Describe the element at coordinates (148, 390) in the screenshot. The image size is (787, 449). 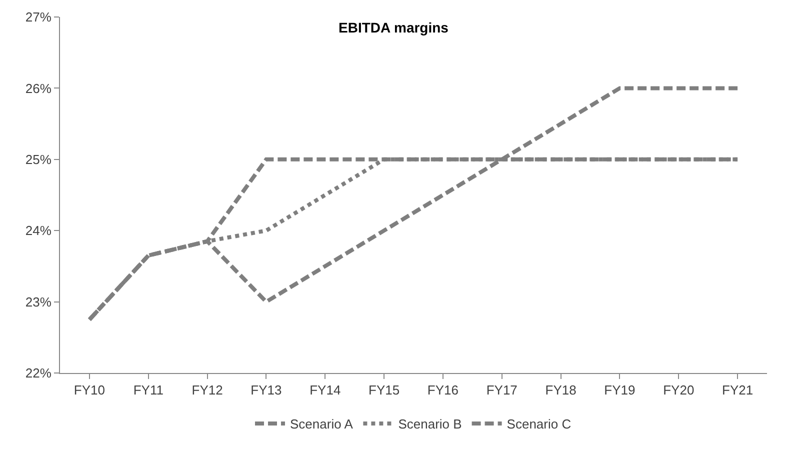
I see `x-tick-label: FY11` at that location.